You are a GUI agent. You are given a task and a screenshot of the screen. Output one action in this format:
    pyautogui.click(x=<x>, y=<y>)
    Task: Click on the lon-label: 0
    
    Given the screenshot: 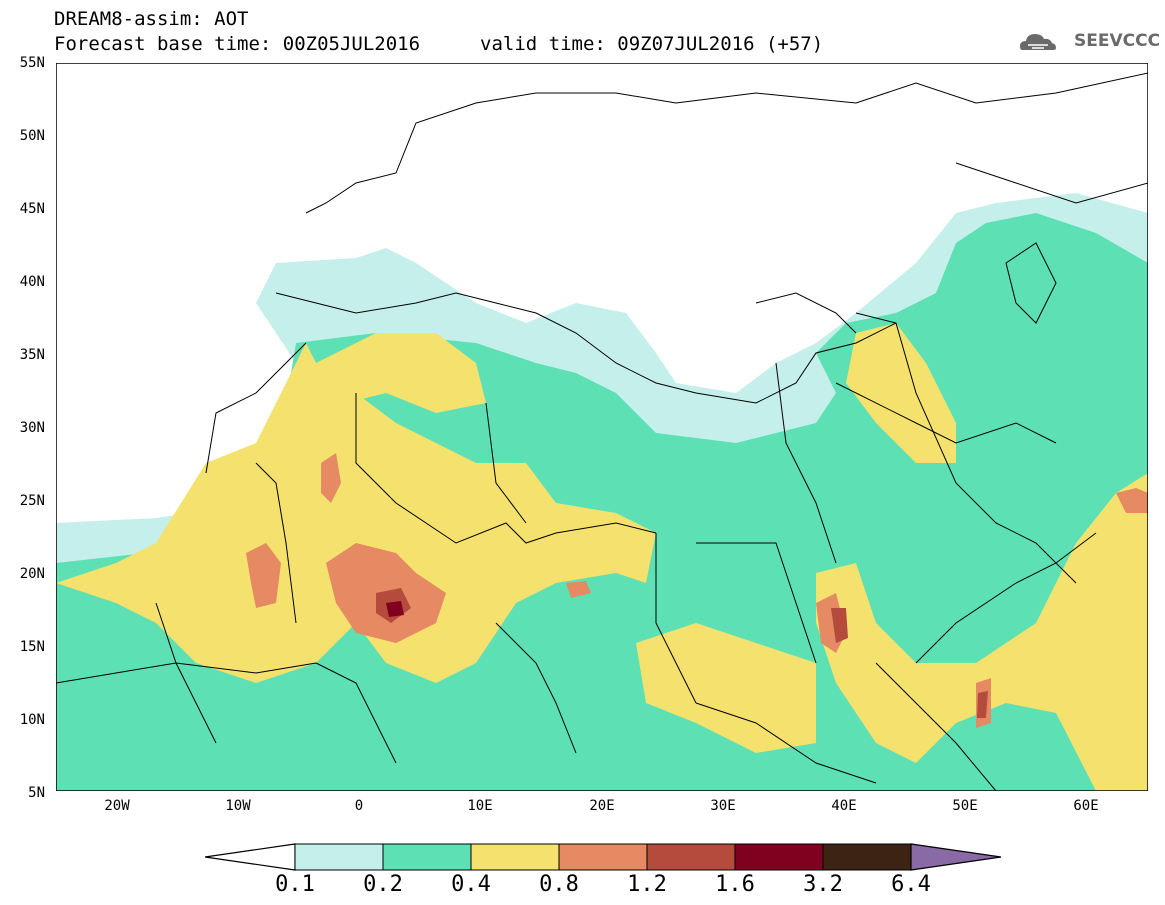 What is the action you would take?
    pyautogui.click(x=359, y=806)
    